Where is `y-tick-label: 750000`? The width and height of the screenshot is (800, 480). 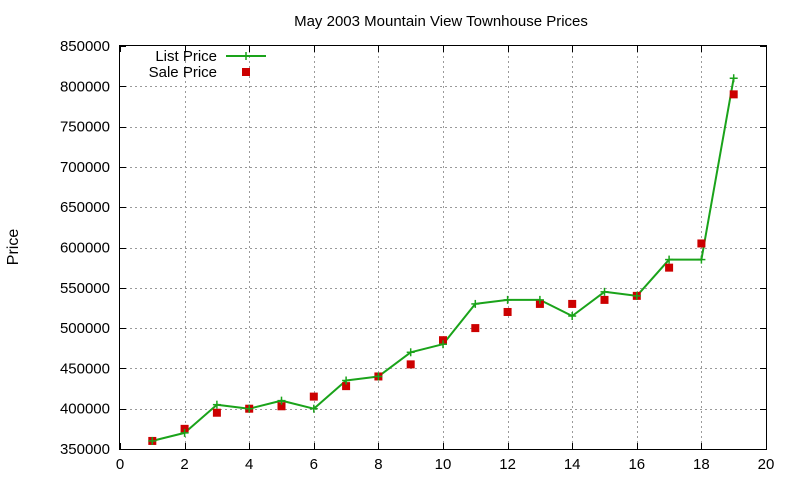 y-tick-label: 750000 is located at coordinates (85, 127).